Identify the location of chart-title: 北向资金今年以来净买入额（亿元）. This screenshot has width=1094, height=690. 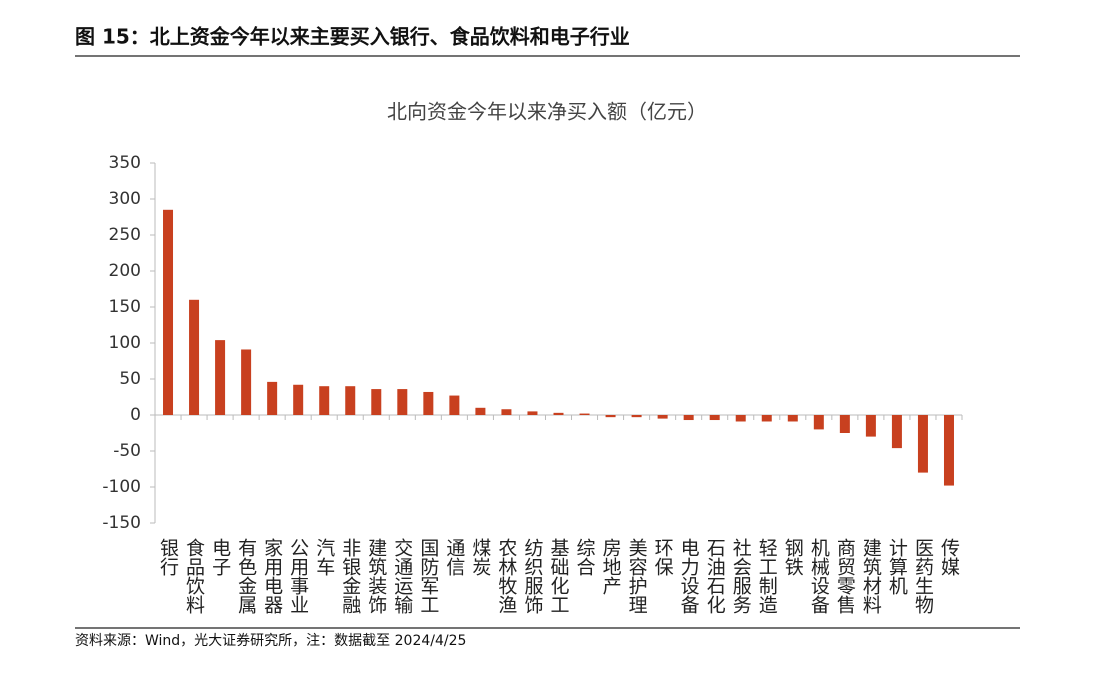
(547, 112).